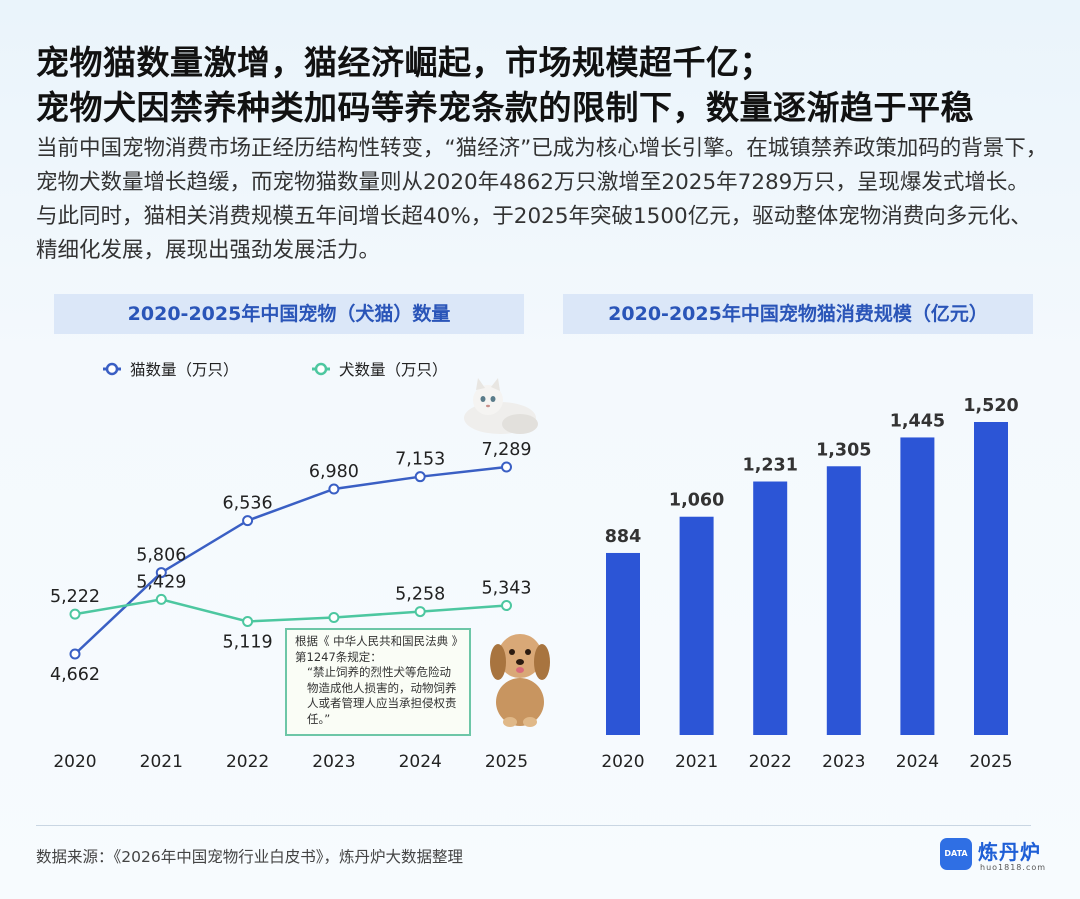 The height and width of the screenshot is (899, 1080). I want to click on footer-divider, so click(533, 825).